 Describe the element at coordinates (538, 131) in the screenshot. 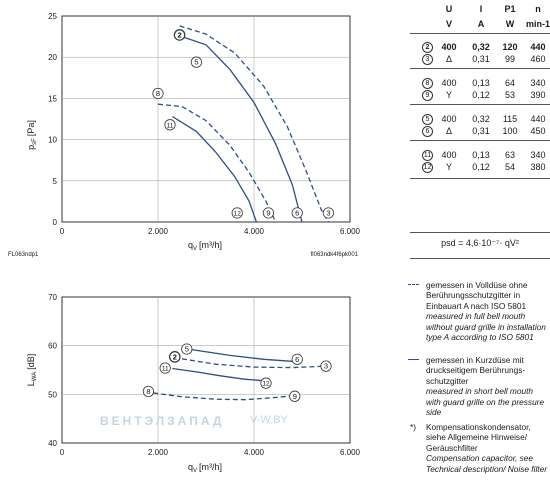

I see `cell-n: 450` at that location.